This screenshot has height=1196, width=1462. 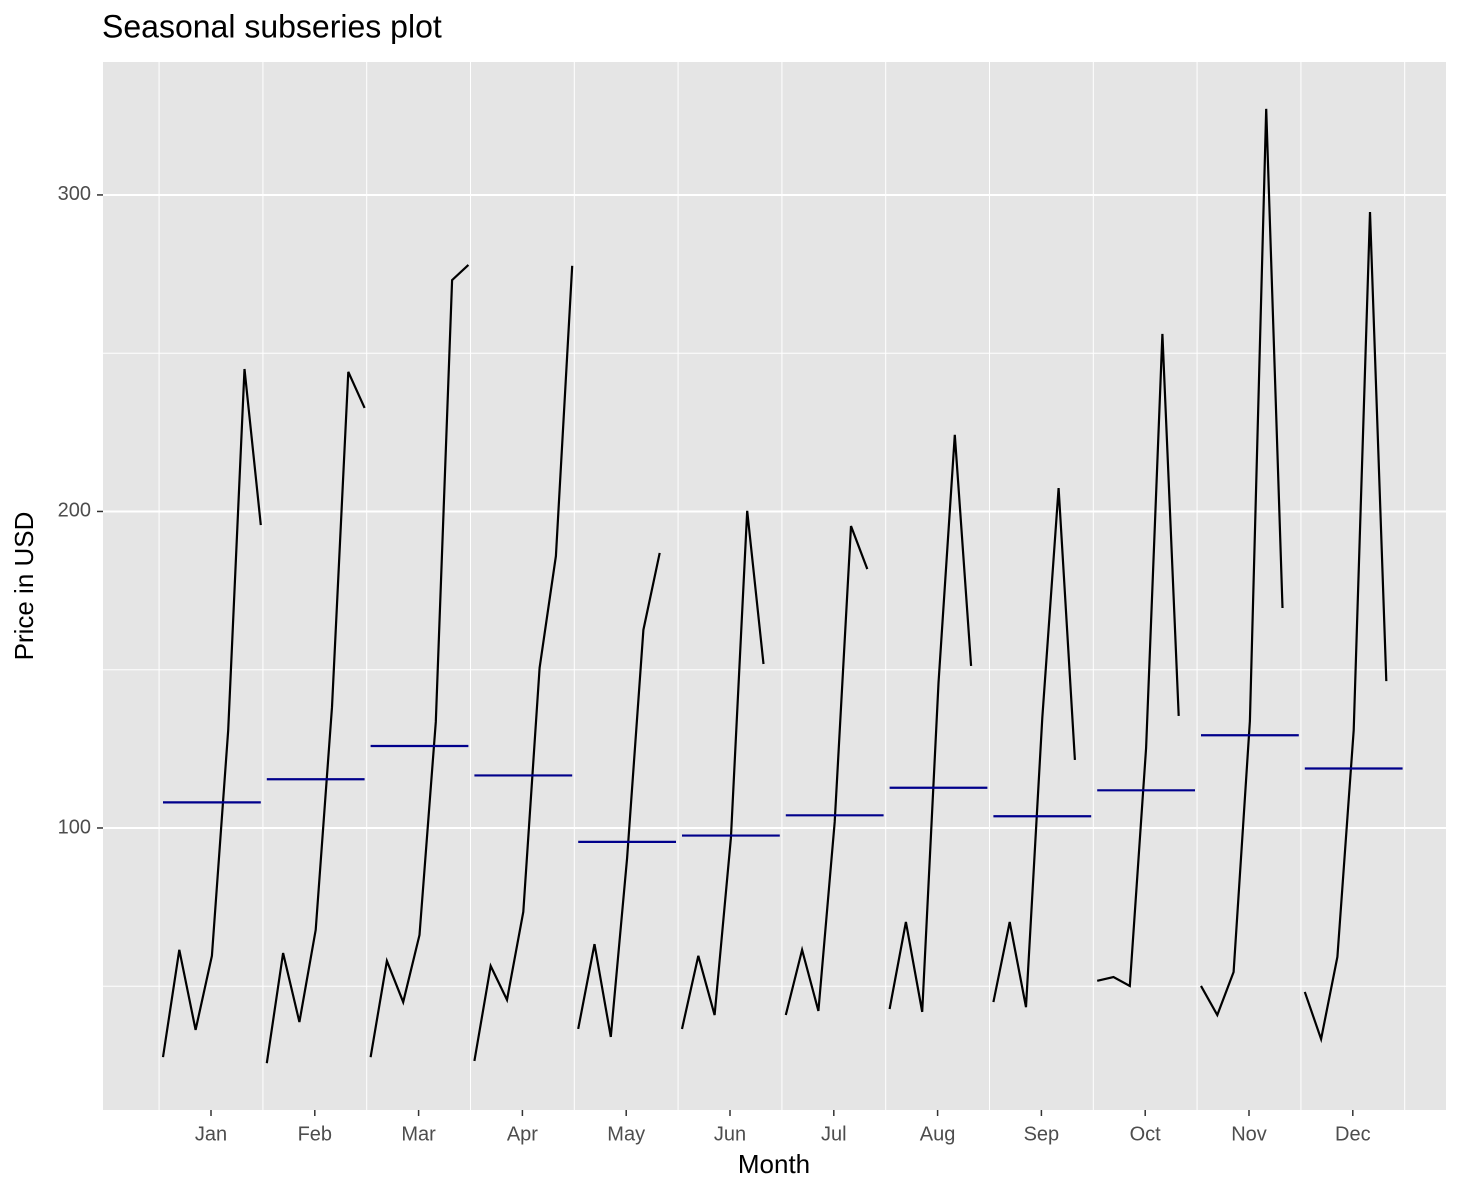 What do you see at coordinates (522, 1134) in the screenshot?
I see `x-tick-label: Apr` at bounding box center [522, 1134].